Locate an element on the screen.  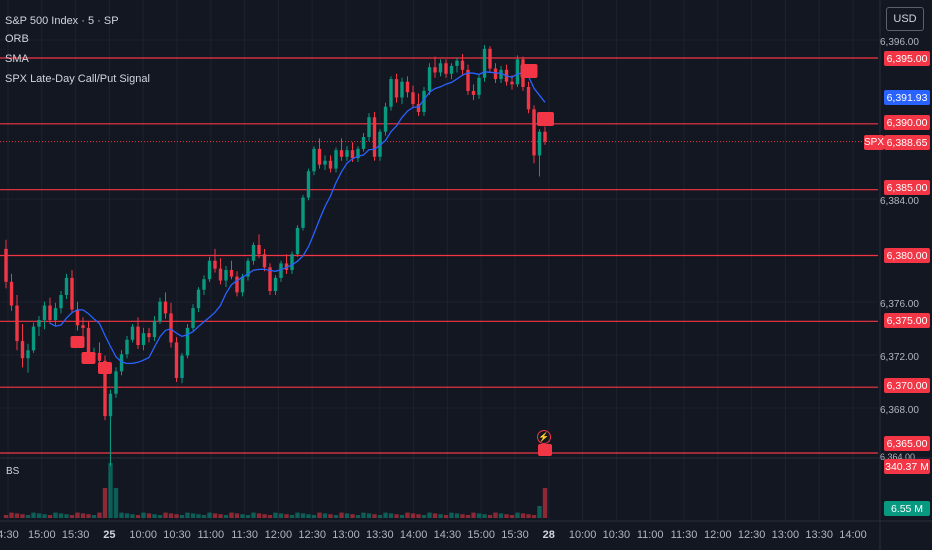
time-tick: 10:00 is located at coordinates (143, 535).